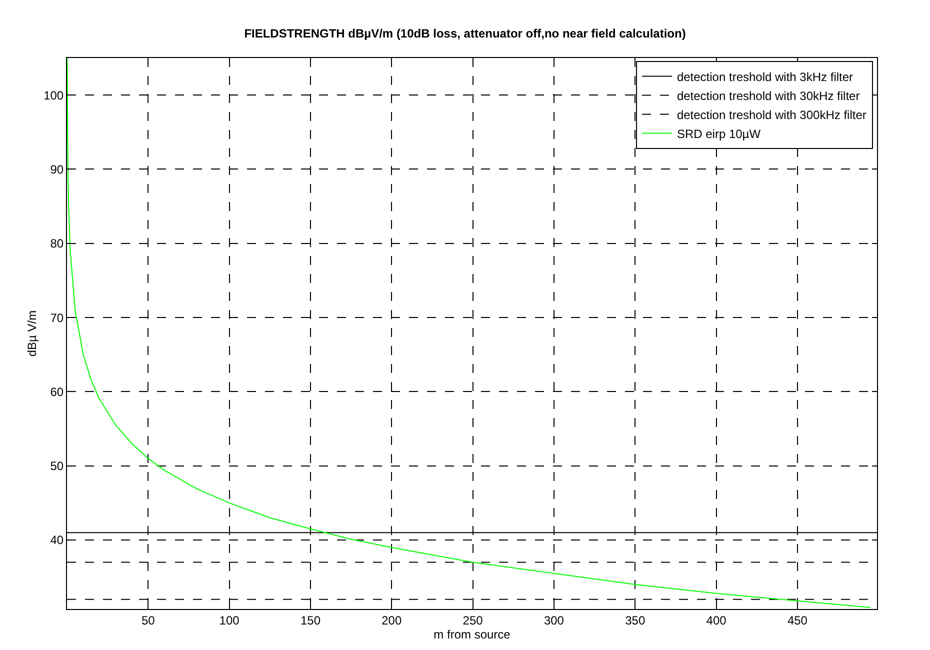 The height and width of the screenshot is (650, 930). Describe the element at coordinates (554, 620) in the screenshot. I see `x-tick-label: 300` at that location.